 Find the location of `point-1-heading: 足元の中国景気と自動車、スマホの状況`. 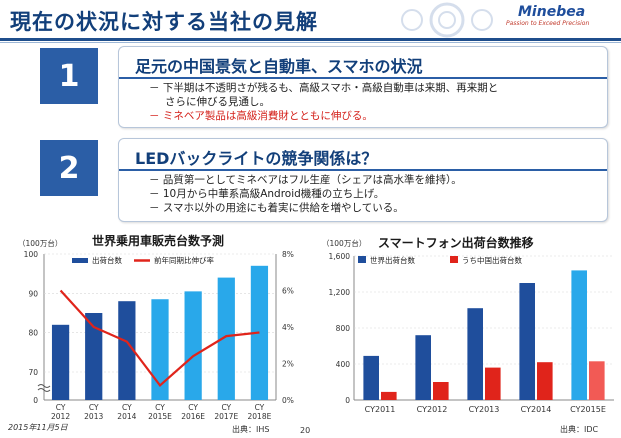

point-1-heading: 足元の中国景気と自動車、スマホの状況 is located at coordinates (279, 66).